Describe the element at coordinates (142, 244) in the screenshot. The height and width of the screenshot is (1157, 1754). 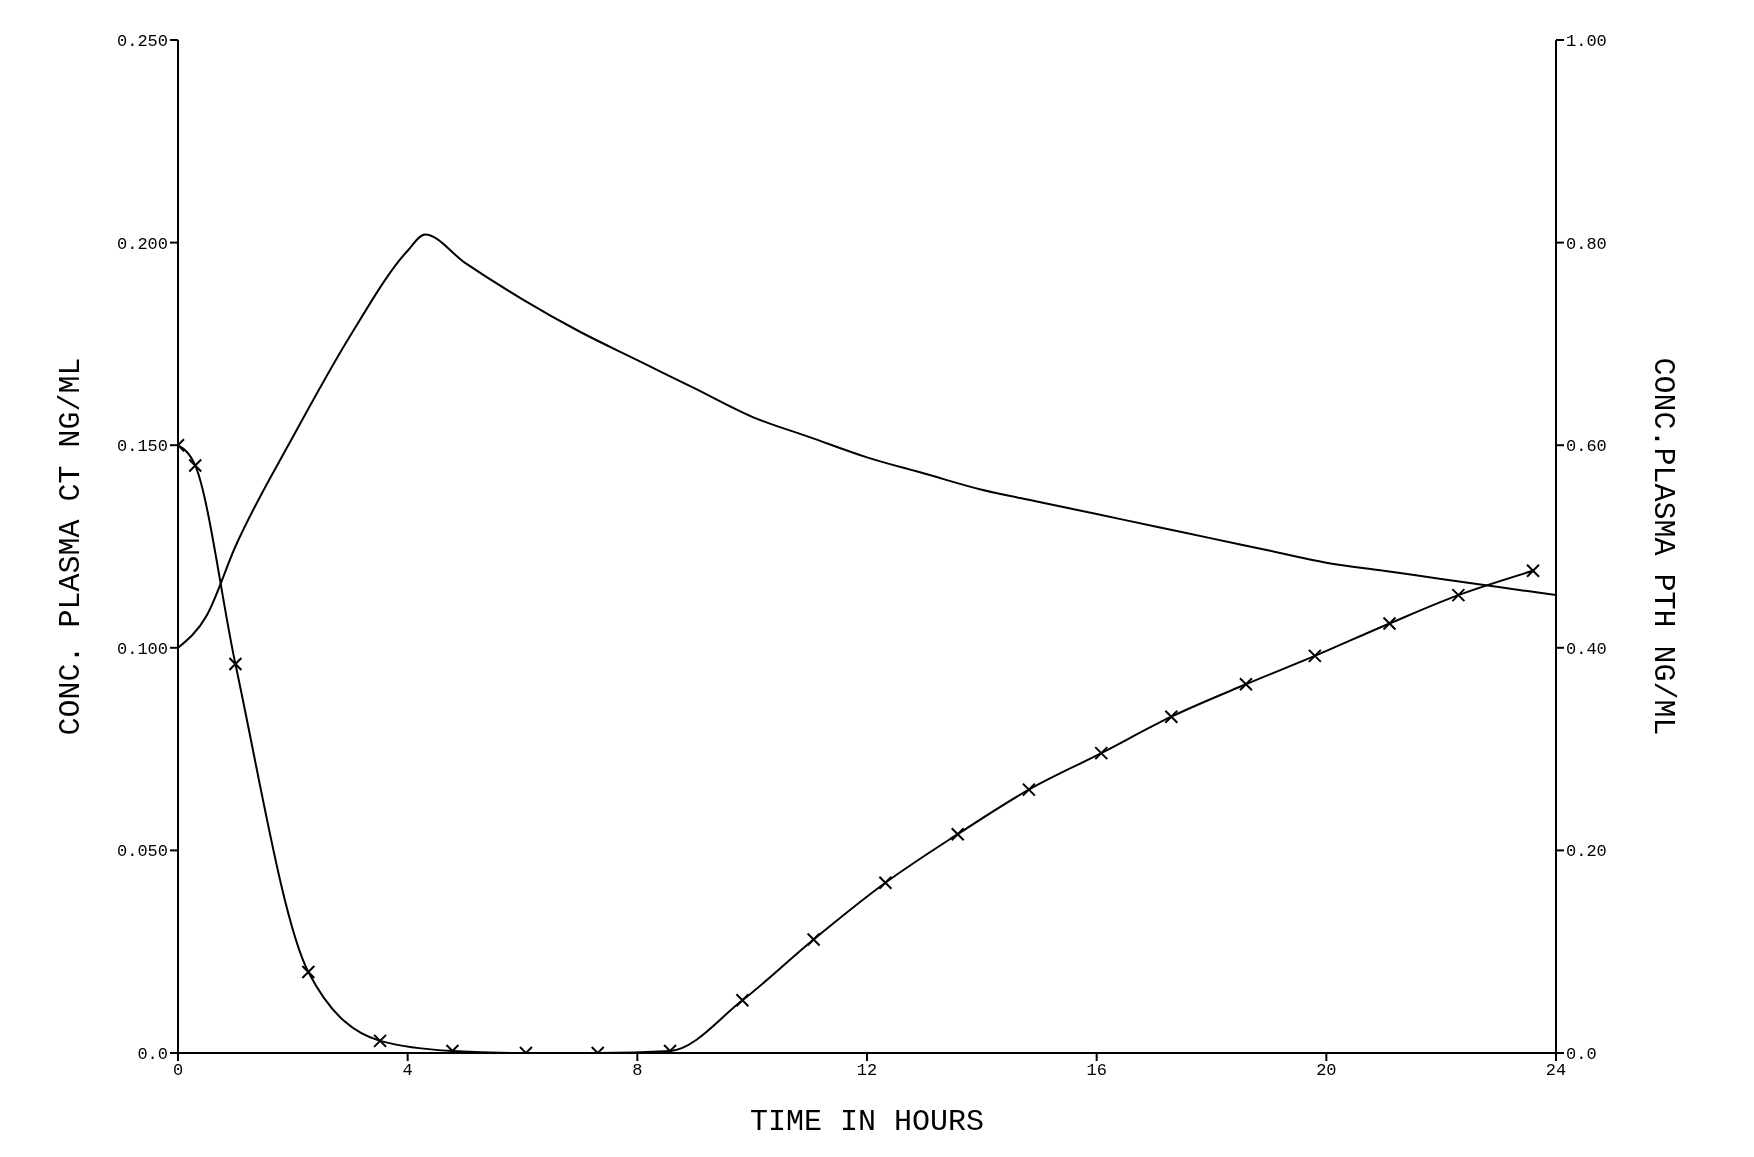
I see `y-tick-label: 0.200` at that location.